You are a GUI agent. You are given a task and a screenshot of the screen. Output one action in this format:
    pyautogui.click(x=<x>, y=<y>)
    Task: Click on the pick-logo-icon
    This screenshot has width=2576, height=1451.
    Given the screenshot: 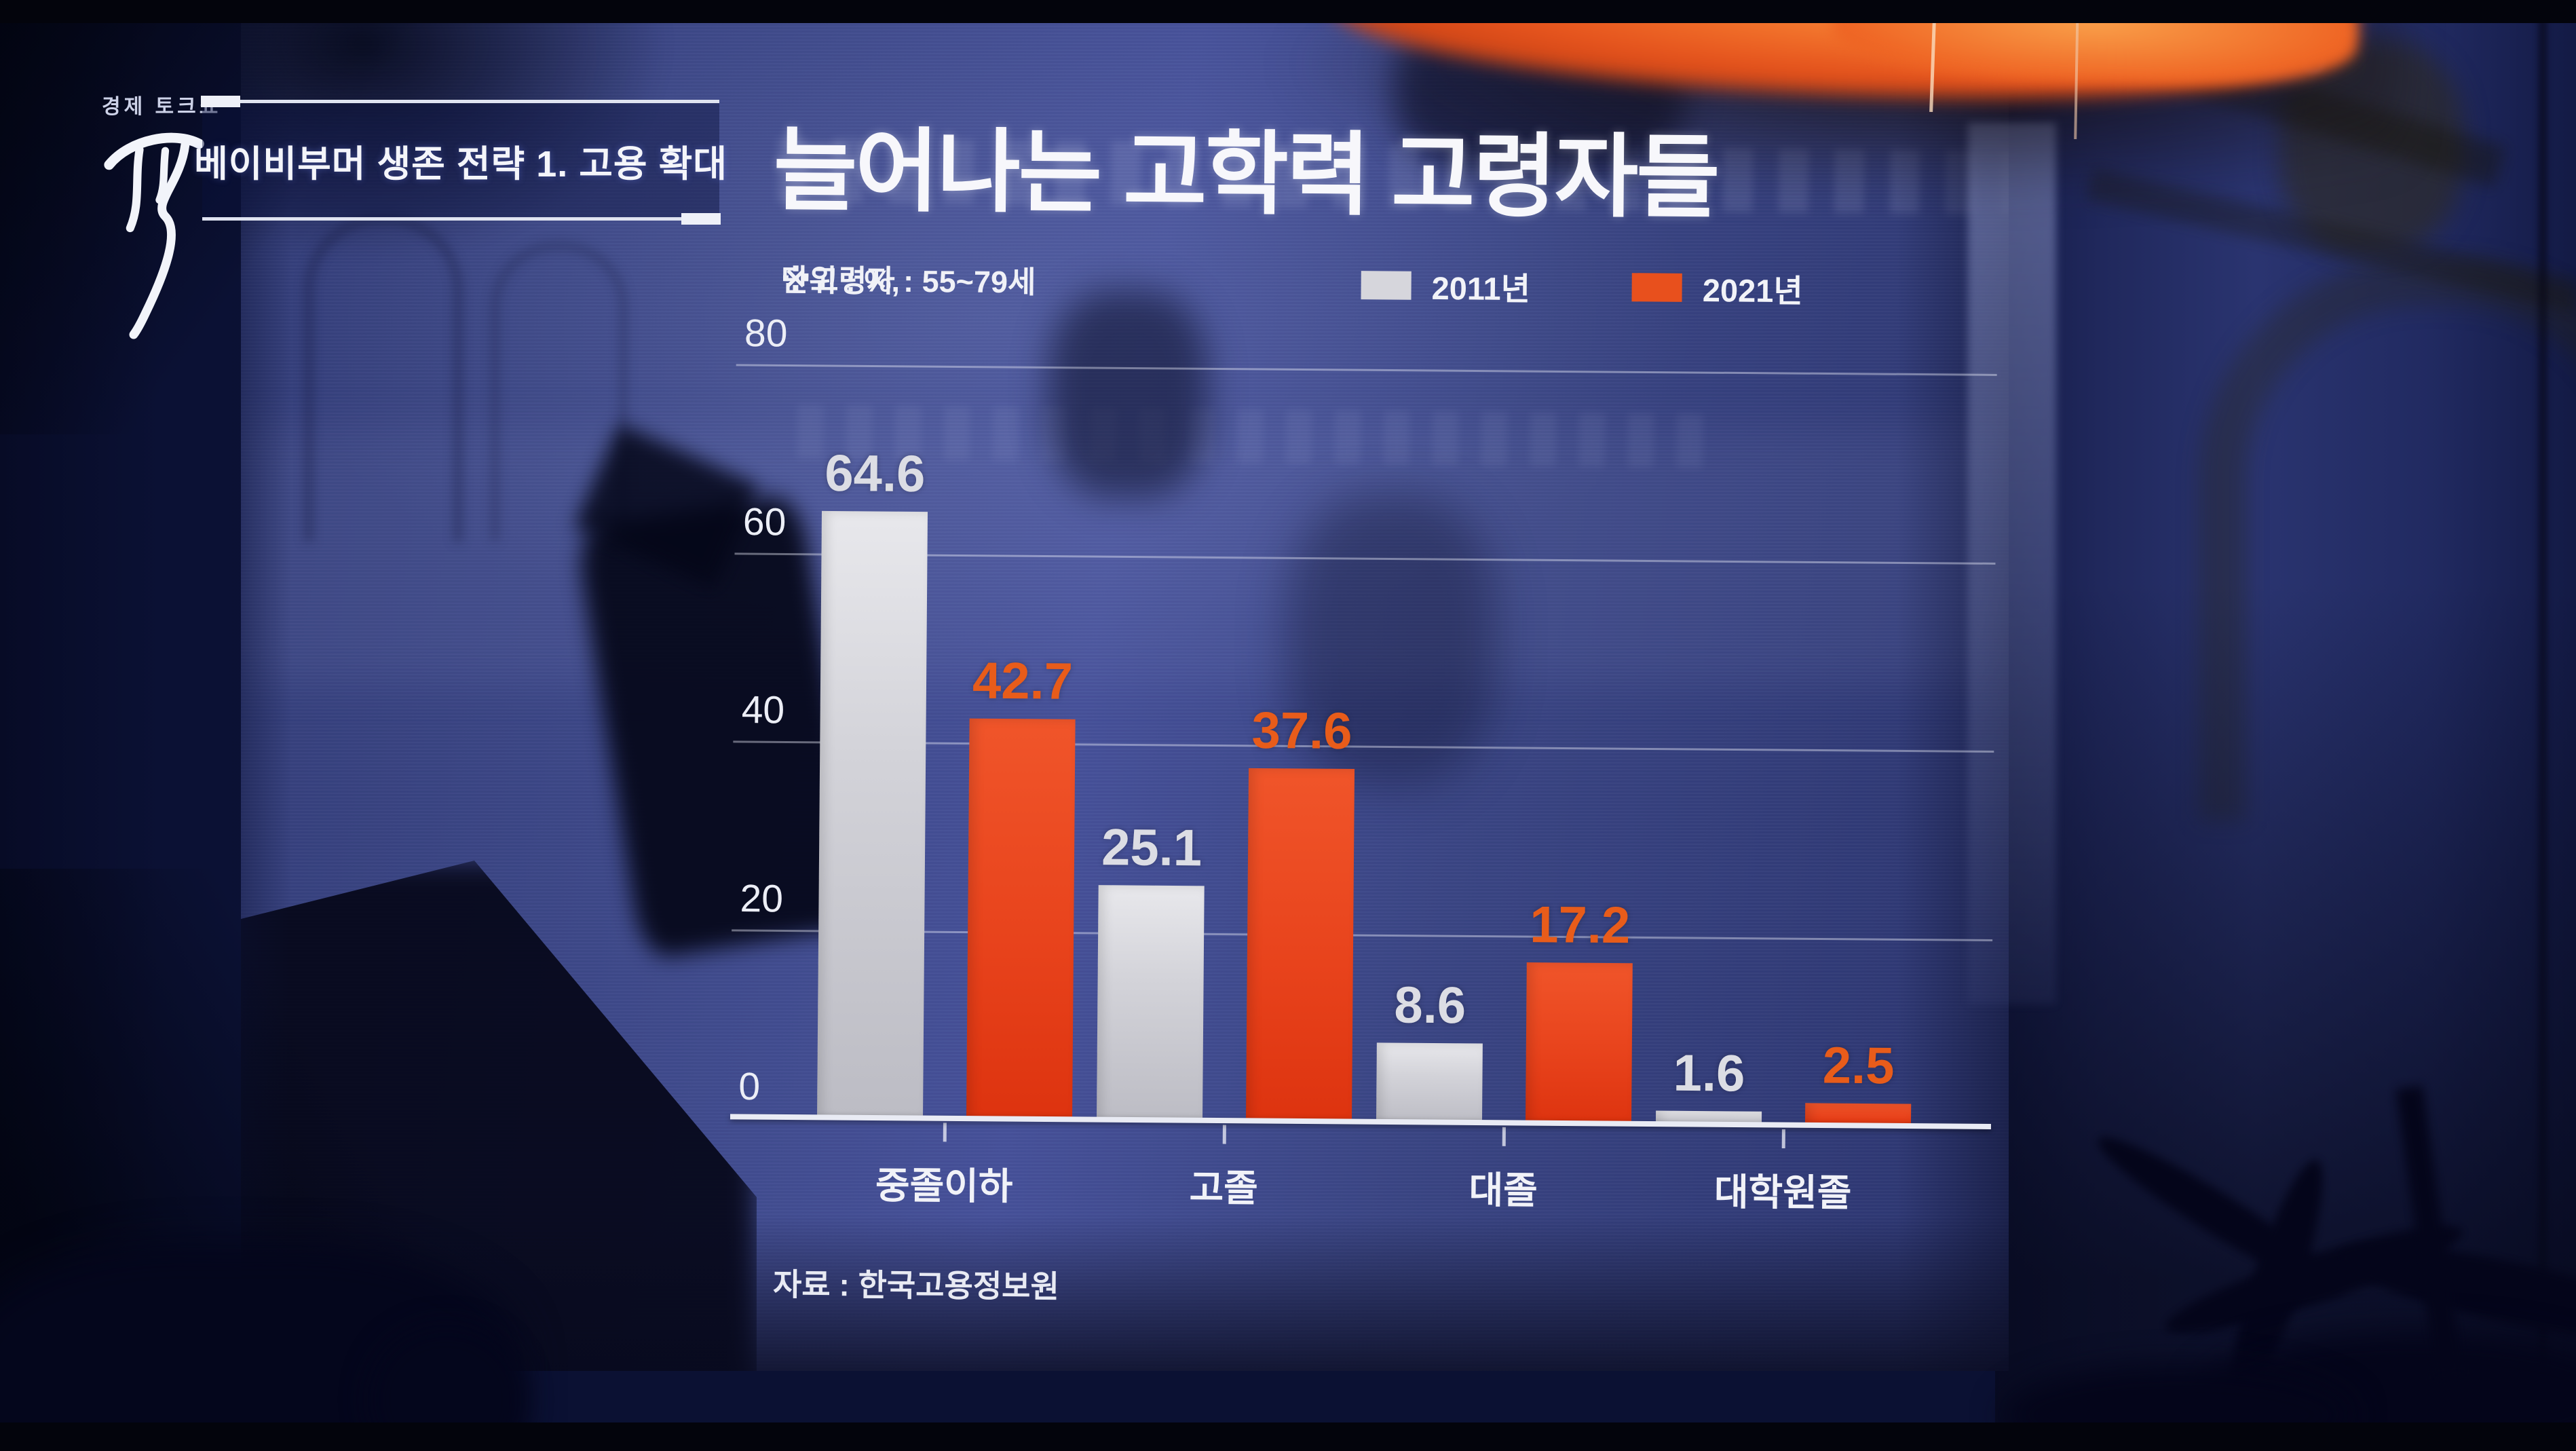 What is the action you would take?
    pyautogui.click(x=154, y=235)
    